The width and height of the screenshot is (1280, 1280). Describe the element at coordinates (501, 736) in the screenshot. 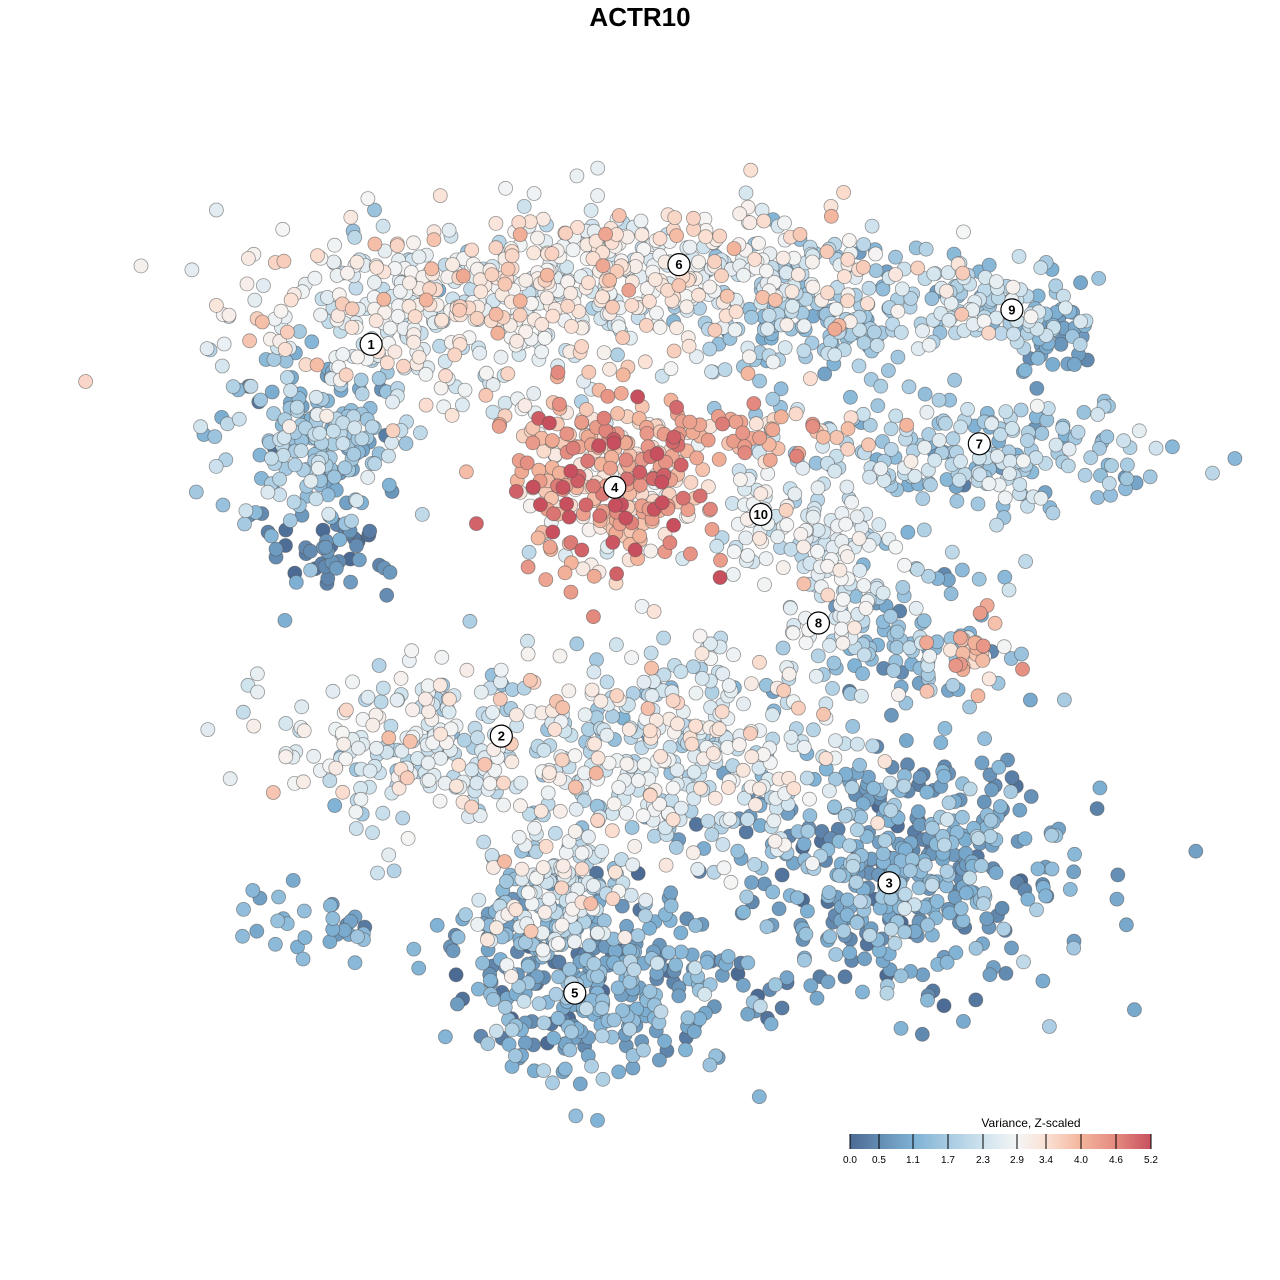

I see `cluster-label-2: 2` at that location.